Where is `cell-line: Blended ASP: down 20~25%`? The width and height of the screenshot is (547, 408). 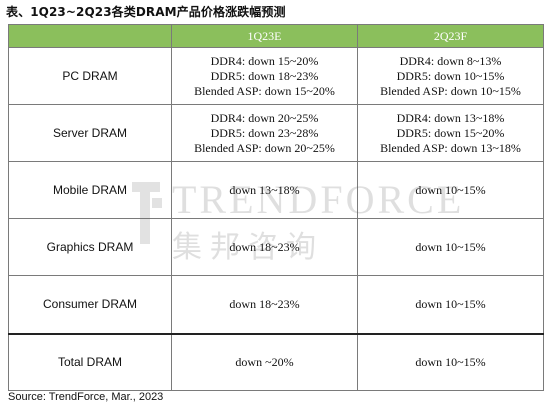 cell-line: Blended ASP: down 20~25% is located at coordinates (264, 147).